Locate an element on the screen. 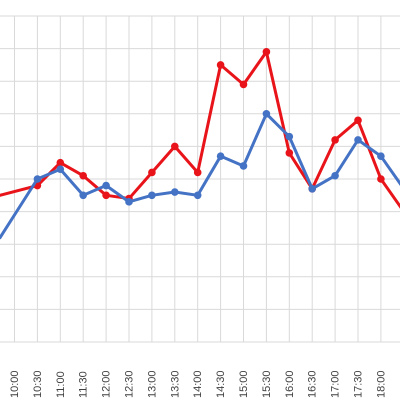 This screenshot has width=400, height=405. x-tick-label: 15:30 is located at coordinates (267, 384).